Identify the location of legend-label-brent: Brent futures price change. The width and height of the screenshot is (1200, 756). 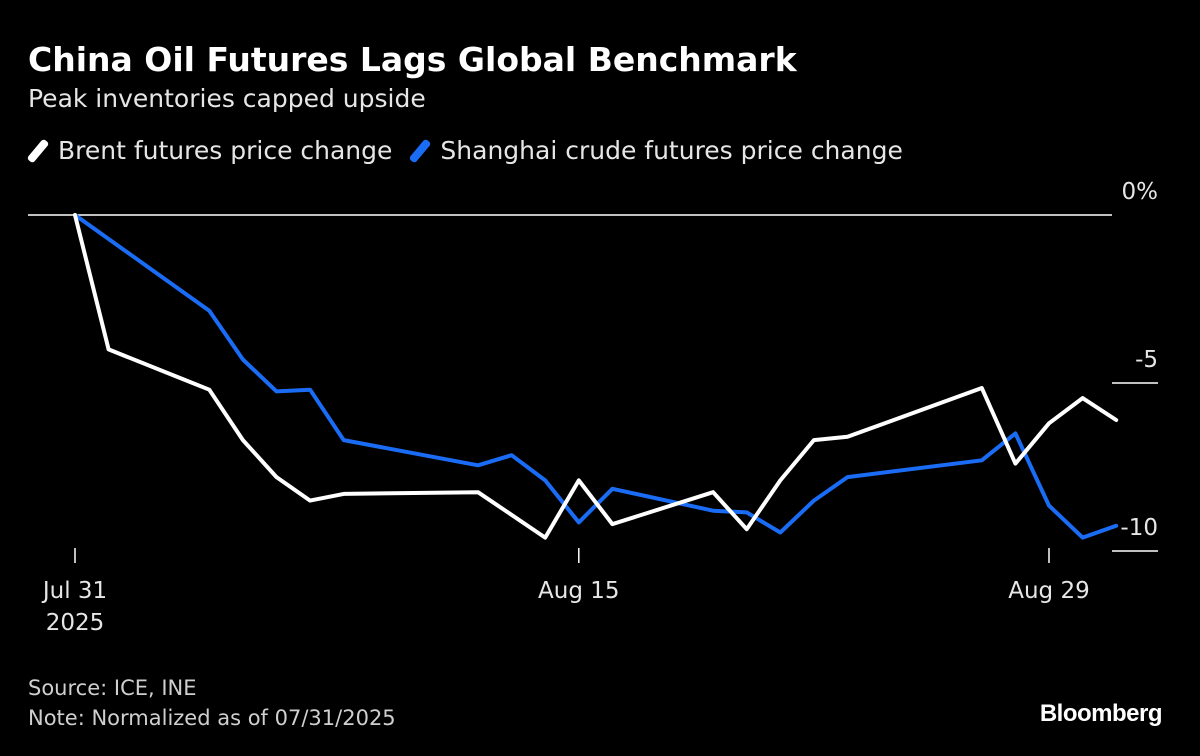
(225, 150).